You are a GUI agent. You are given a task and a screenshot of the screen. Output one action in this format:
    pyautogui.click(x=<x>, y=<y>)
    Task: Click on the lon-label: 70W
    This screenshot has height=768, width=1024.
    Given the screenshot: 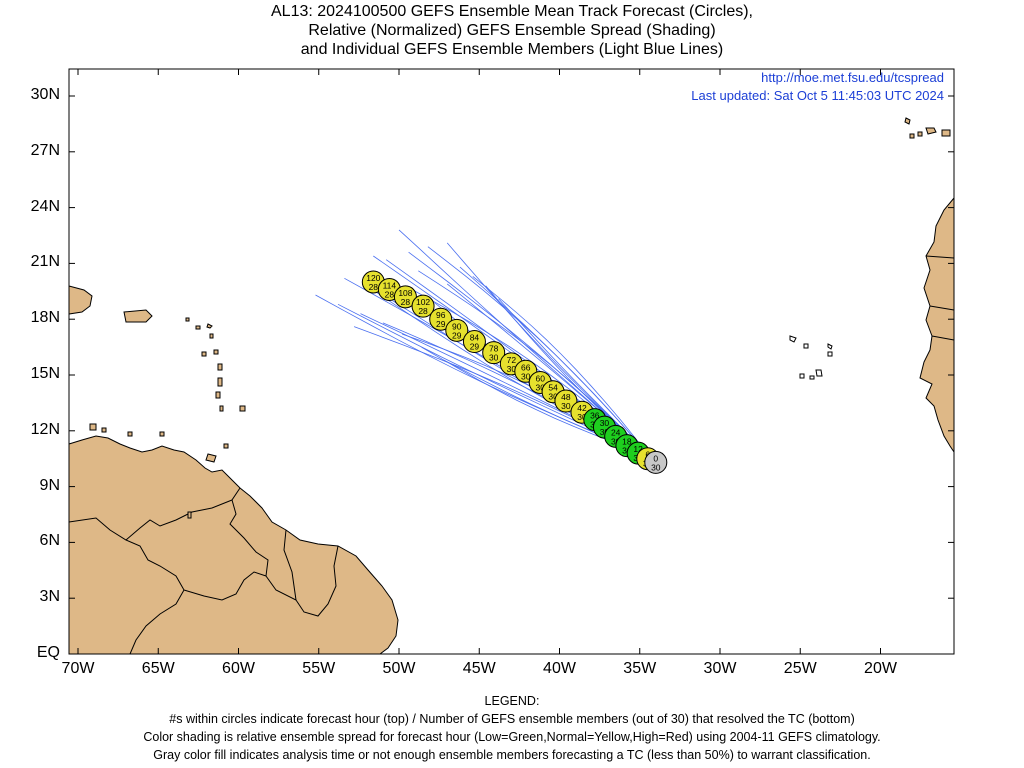 What is the action you would take?
    pyautogui.click(x=78, y=668)
    